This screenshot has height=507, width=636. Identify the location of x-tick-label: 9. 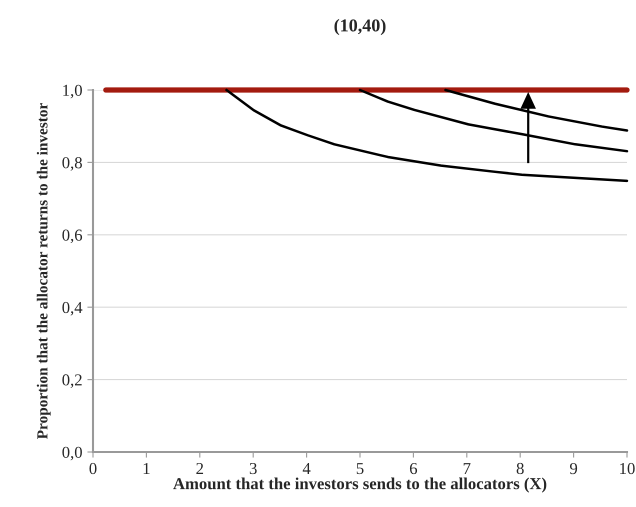
(574, 468).